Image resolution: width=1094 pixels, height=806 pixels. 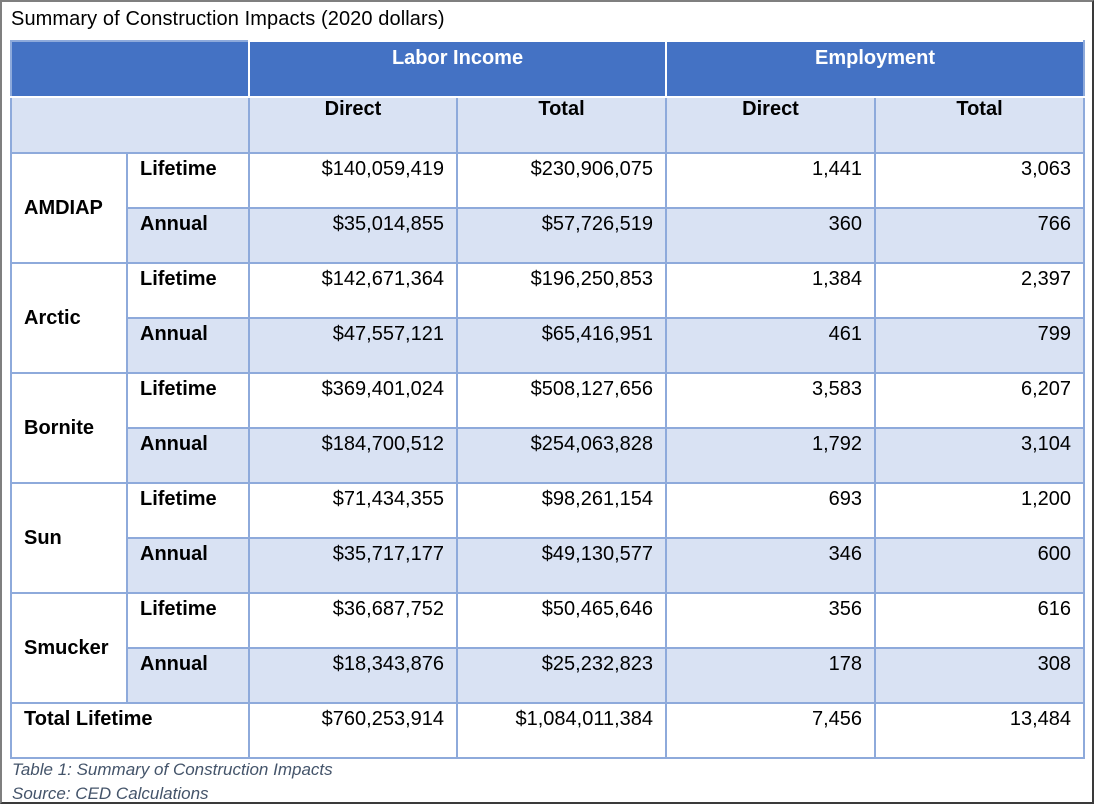 I want to click on project-name: Bornite, so click(x=69, y=428).